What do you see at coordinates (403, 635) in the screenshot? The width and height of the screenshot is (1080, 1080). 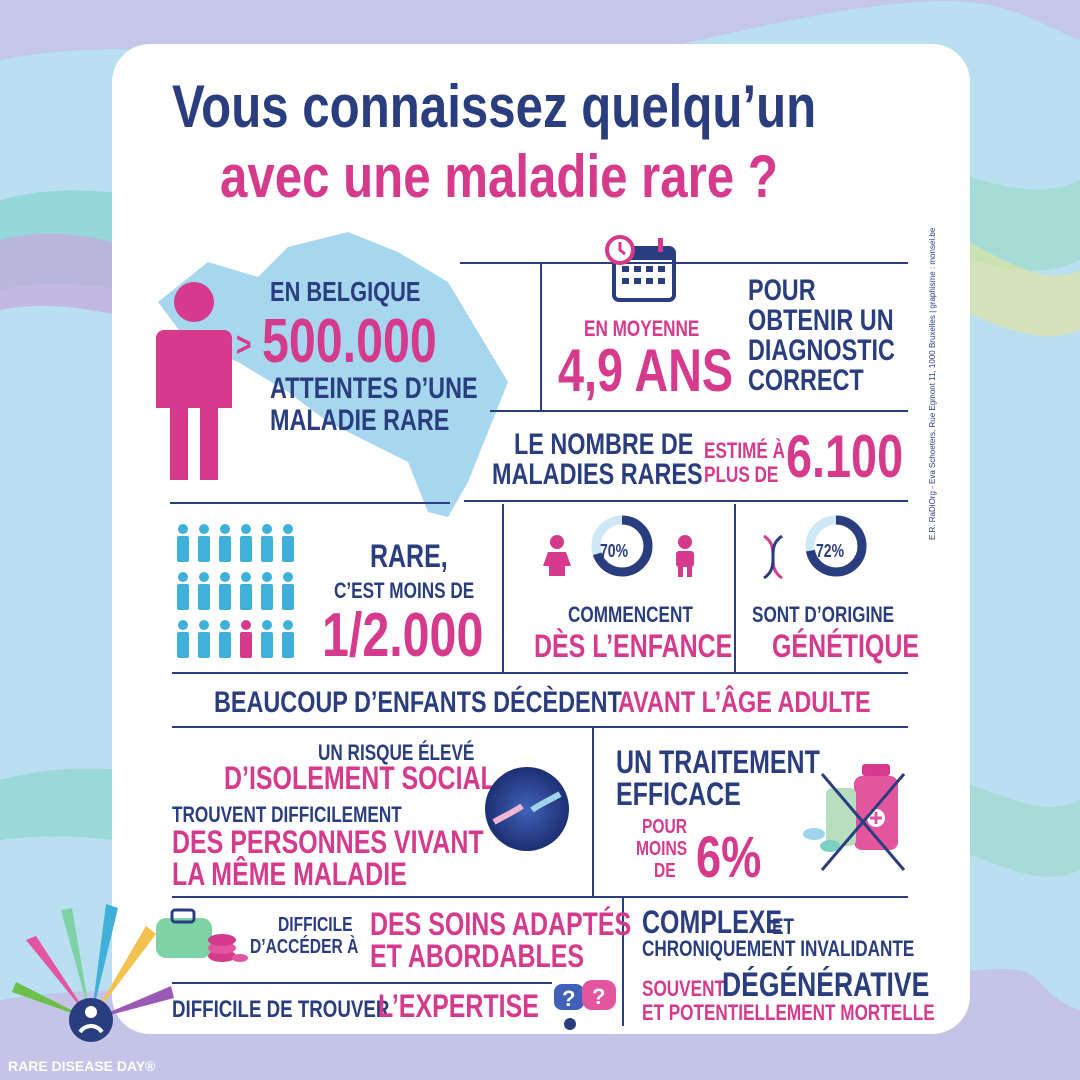 I see `rare-value: 1/2.000` at bounding box center [403, 635].